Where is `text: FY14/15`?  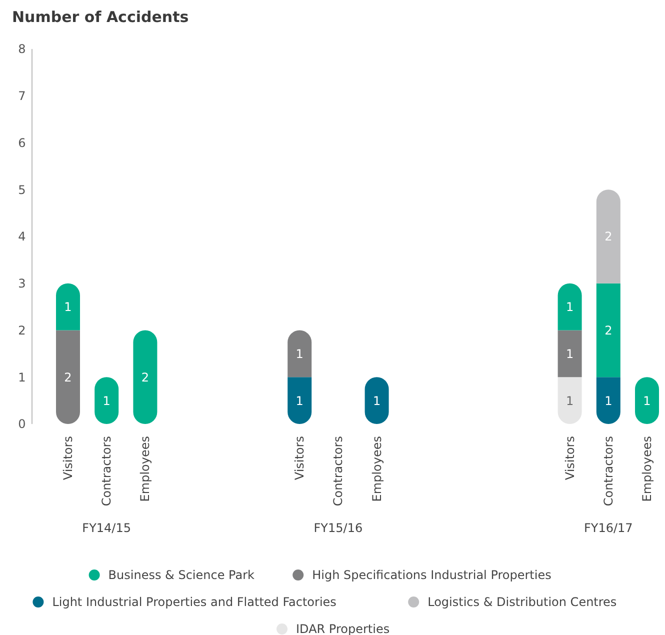
text: FY14/15 is located at coordinates (107, 528).